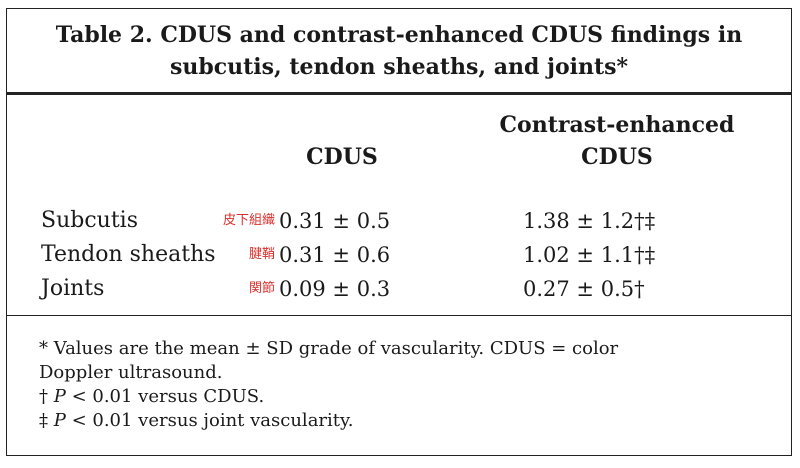  What do you see at coordinates (131, 372) in the screenshot?
I see `footnote-asterisk-line-2: Doppler ultrasound.` at bounding box center [131, 372].